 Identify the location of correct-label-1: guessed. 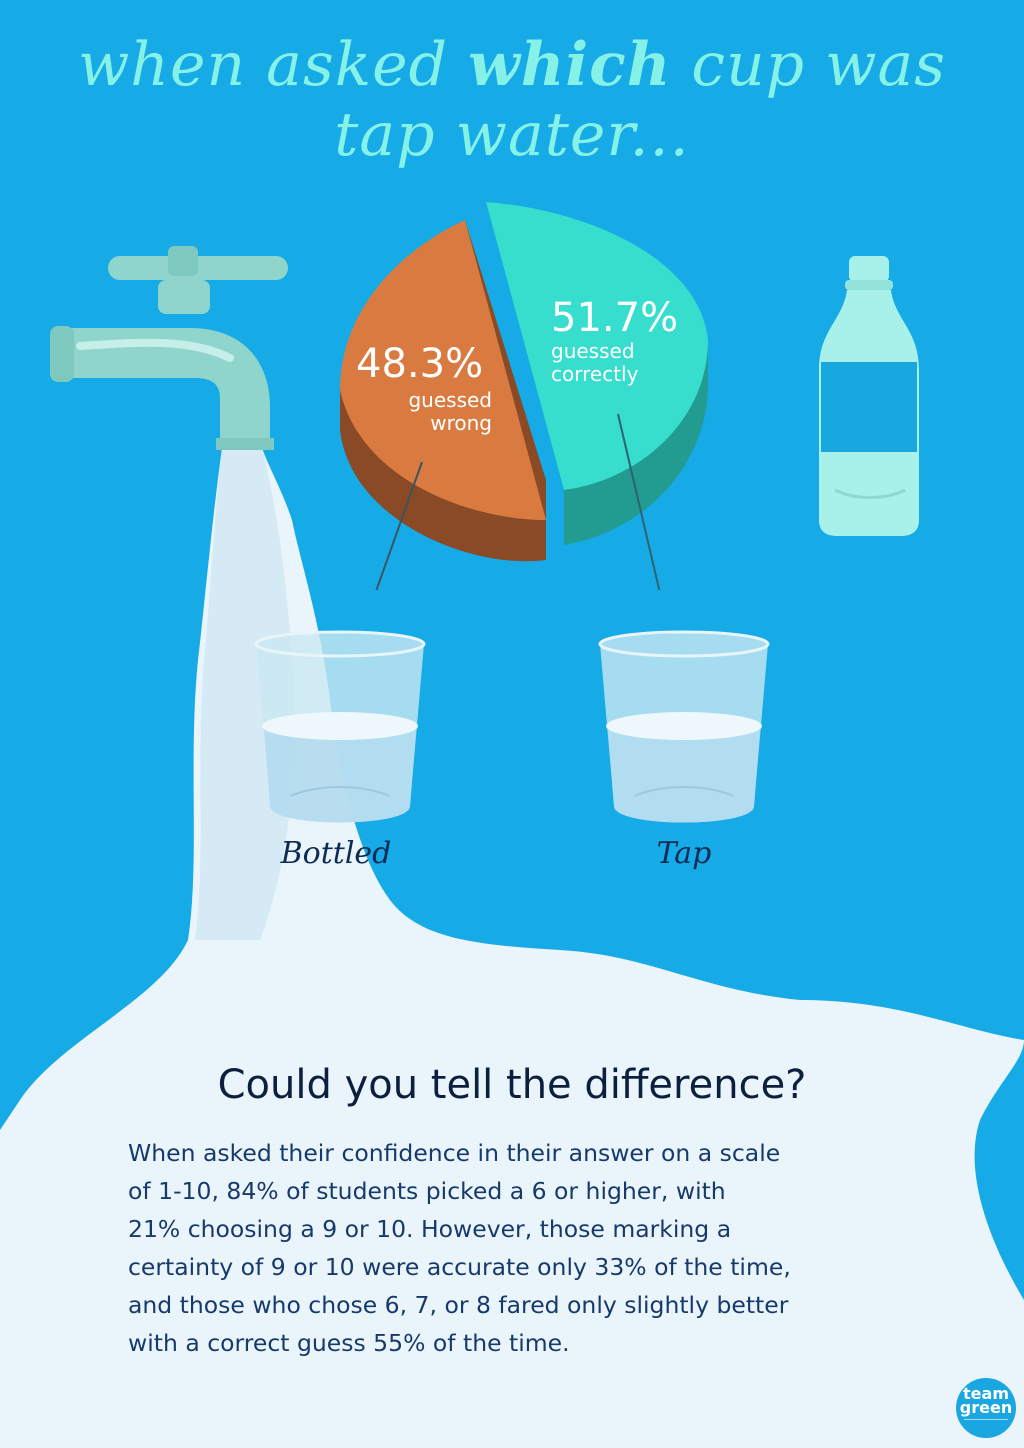
(593, 351).